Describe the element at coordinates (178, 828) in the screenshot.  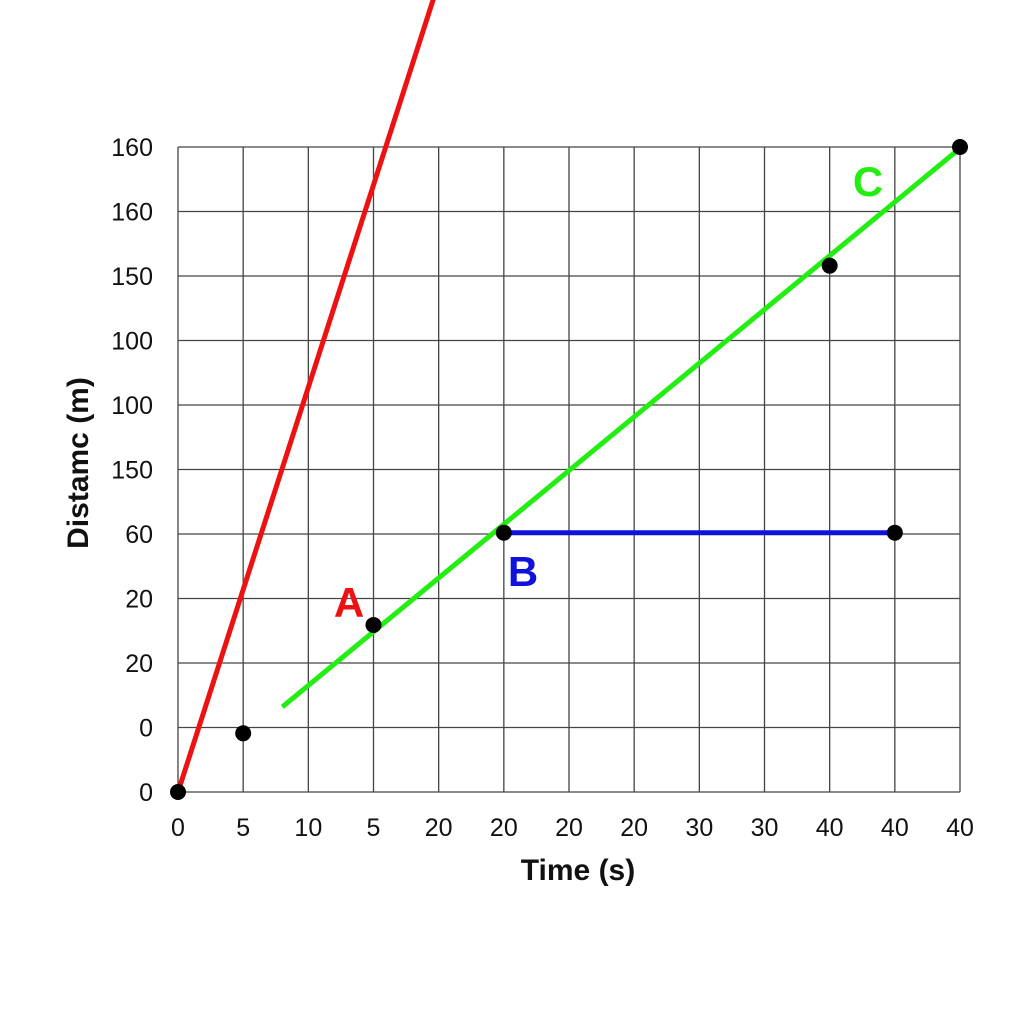
I see `x-tick-label: 0` at that location.